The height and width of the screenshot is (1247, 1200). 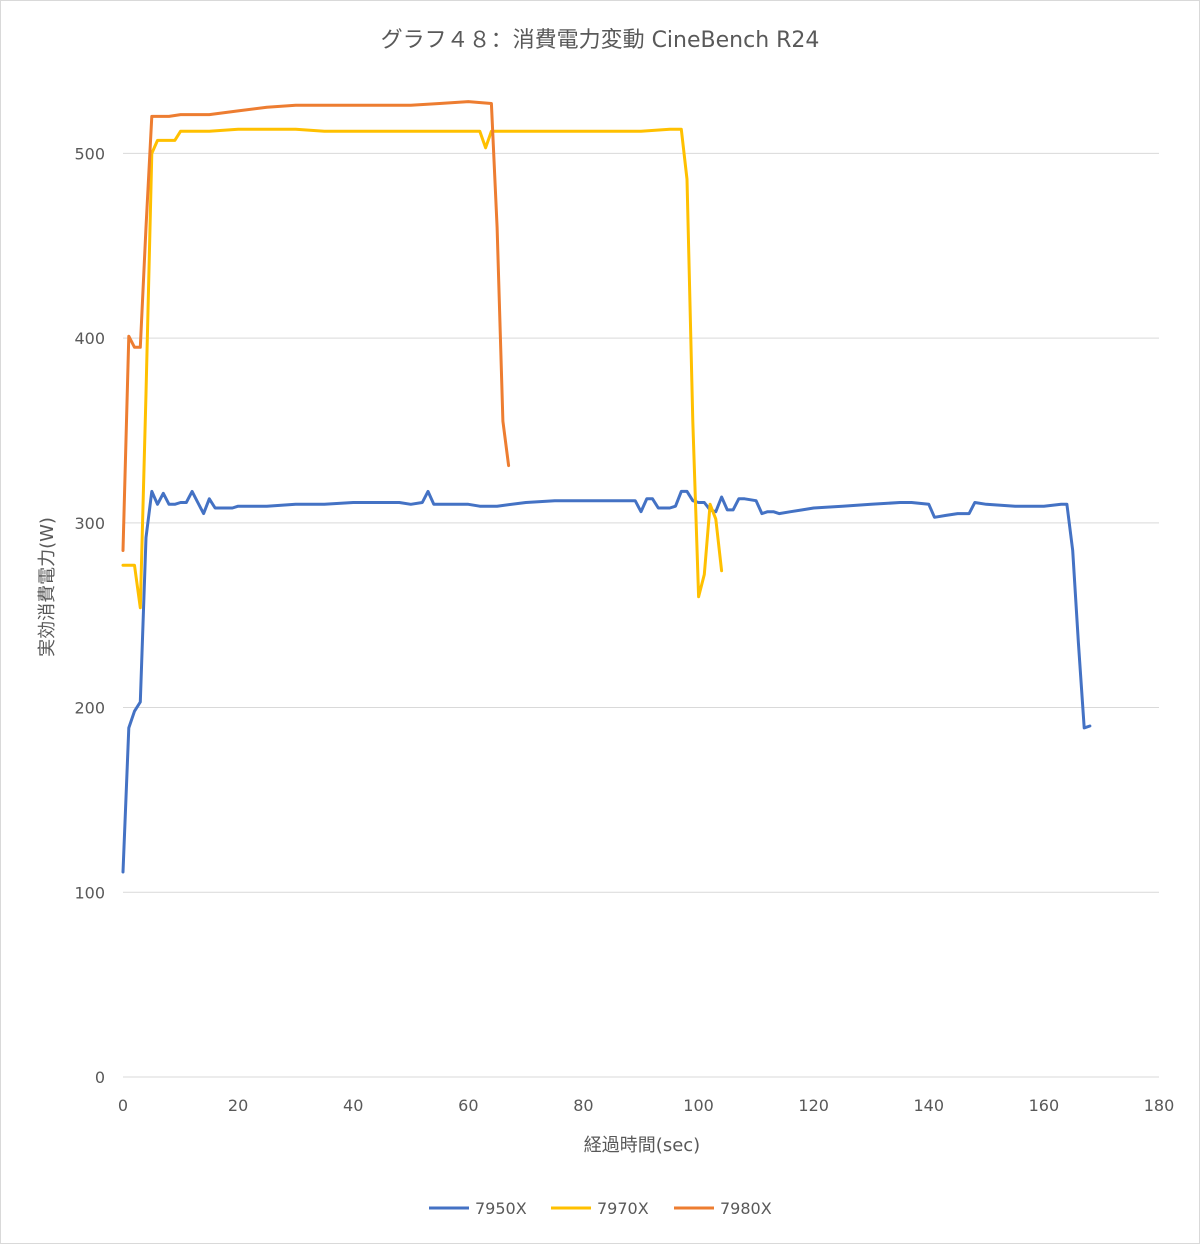 I want to click on legend-item-7950x: 7950X, so click(x=478, y=1208).